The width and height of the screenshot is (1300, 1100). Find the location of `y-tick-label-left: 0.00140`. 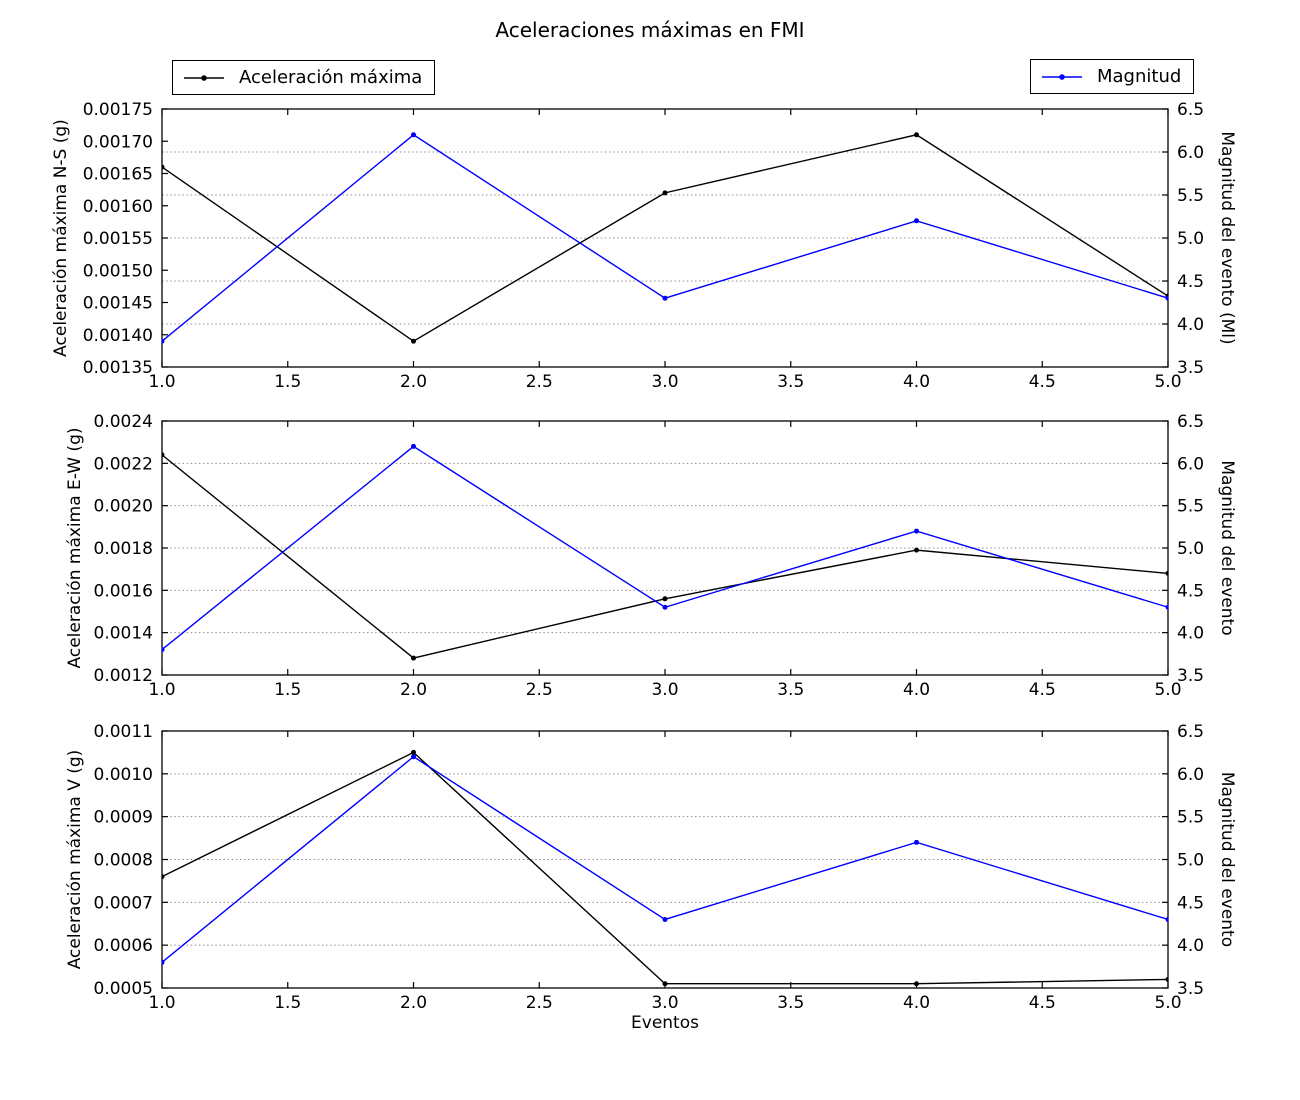

y-tick-label-left: 0.00140 is located at coordinates (118, 336).